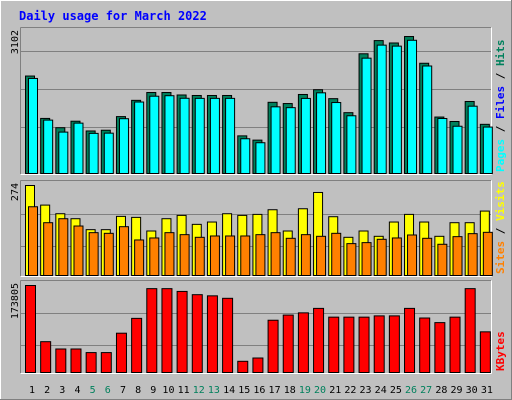  I want to click on x-label-day-27: 27, so click(426, 390).